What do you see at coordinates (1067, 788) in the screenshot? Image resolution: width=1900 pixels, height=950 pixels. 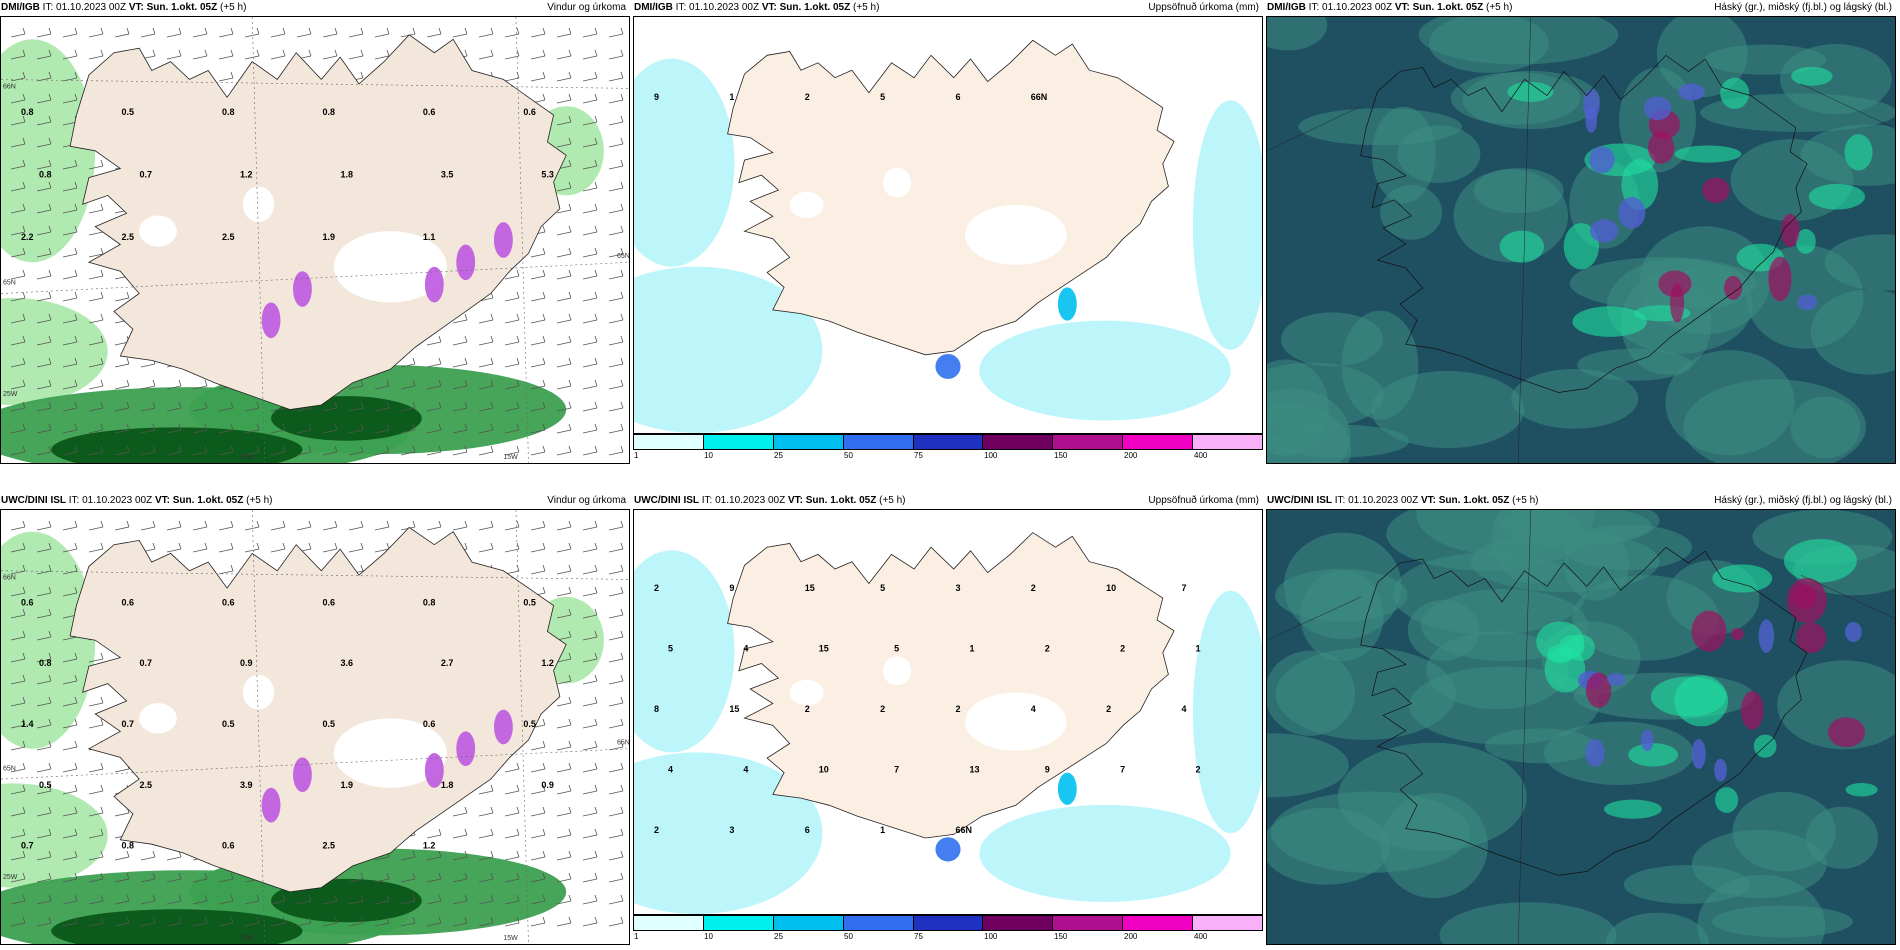 I see `moderate-precip` at bounding box center [1067, 788].